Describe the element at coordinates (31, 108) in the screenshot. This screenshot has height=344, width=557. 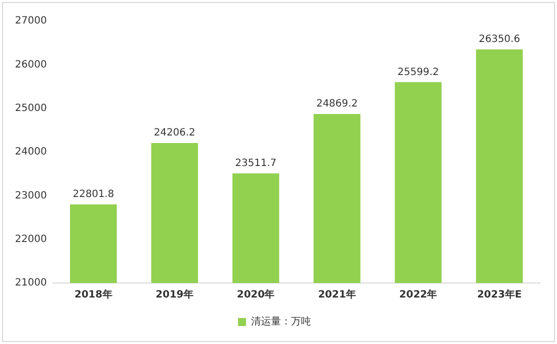
I see `y-tick-label: 25000` at that location.